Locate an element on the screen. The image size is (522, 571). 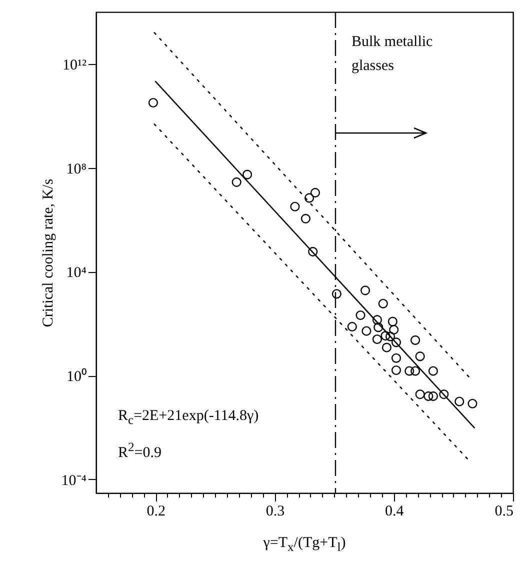
y-axis-title: Critical cooling rate, K/s is located at coordinates (48, 253).